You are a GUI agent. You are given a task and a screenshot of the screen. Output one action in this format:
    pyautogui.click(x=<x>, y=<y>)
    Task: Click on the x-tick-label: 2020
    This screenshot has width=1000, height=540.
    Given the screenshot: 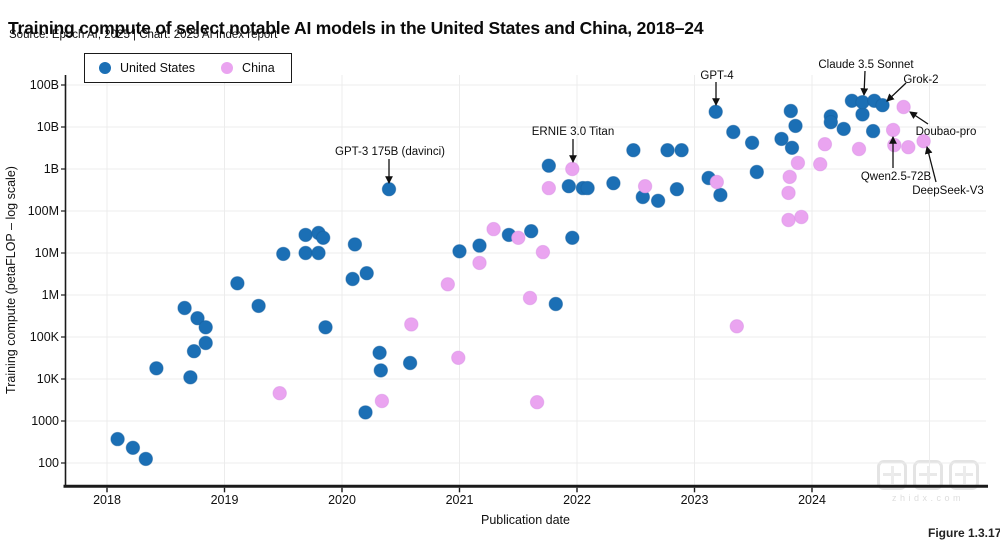 What is the action you would take?
    pyautogui.click(x=342, y=500)
    